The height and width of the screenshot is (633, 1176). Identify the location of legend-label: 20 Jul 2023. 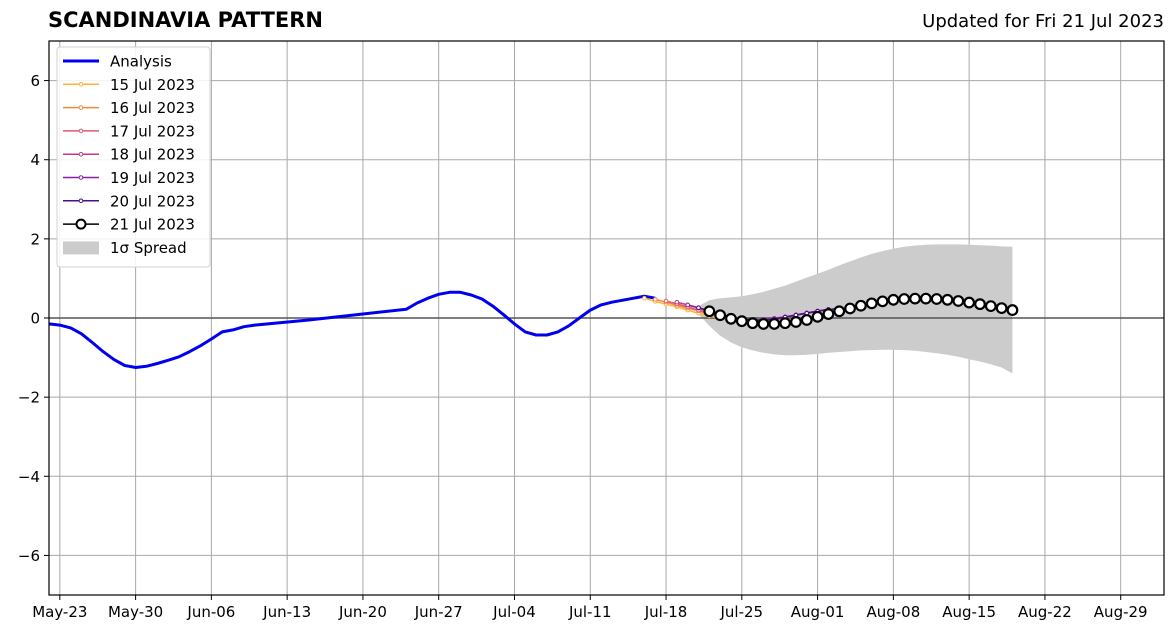
(152, 201).